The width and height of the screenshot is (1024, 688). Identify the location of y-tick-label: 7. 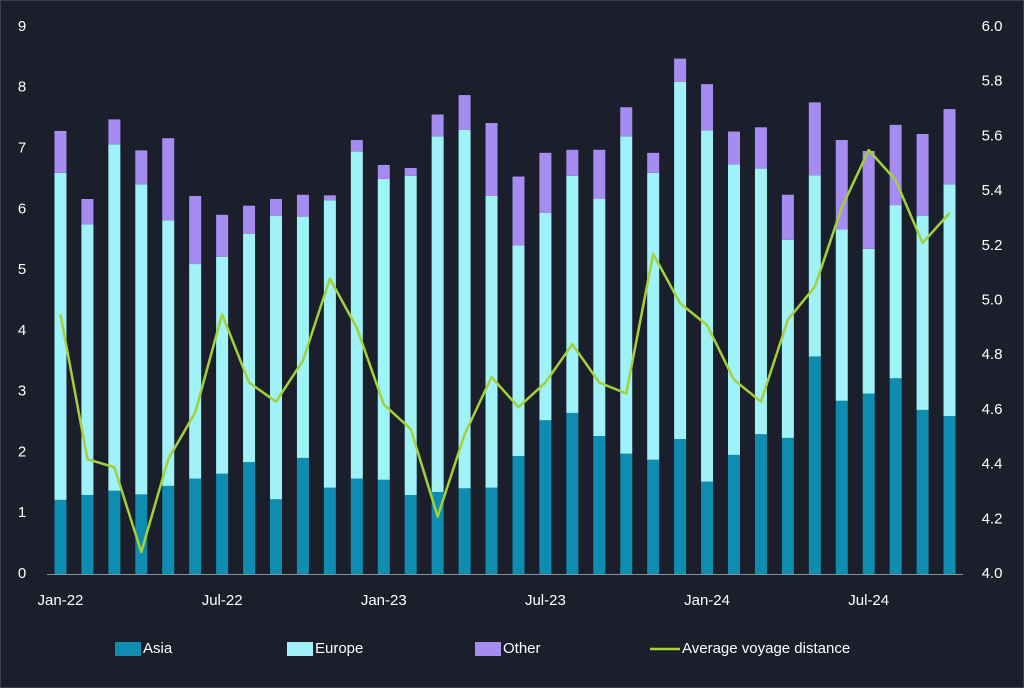
(22, 148).